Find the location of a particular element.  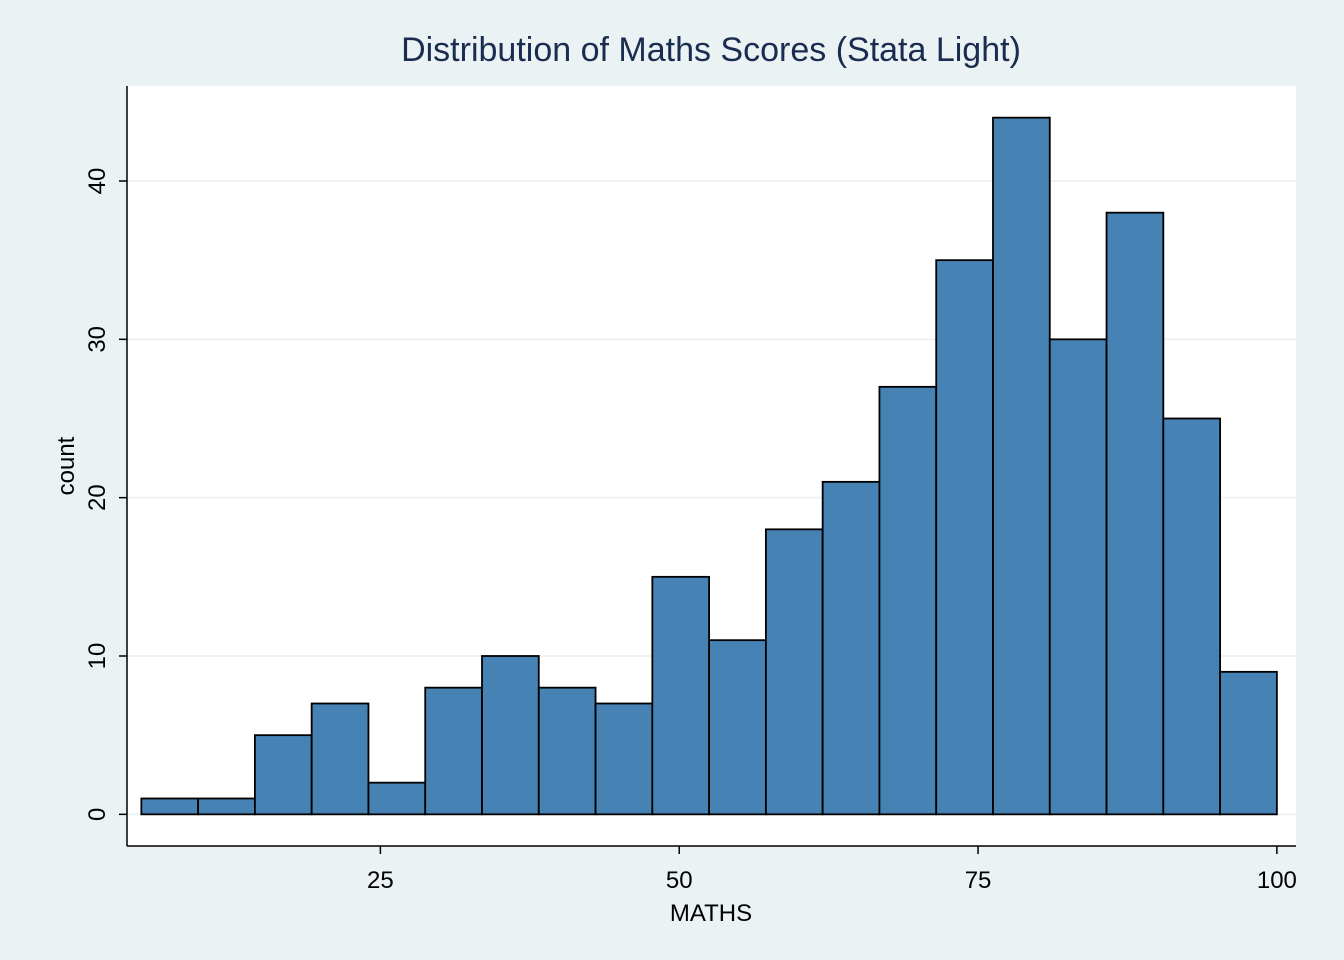

y-tick-label-30: 30 is located at coordinates (97, 339).